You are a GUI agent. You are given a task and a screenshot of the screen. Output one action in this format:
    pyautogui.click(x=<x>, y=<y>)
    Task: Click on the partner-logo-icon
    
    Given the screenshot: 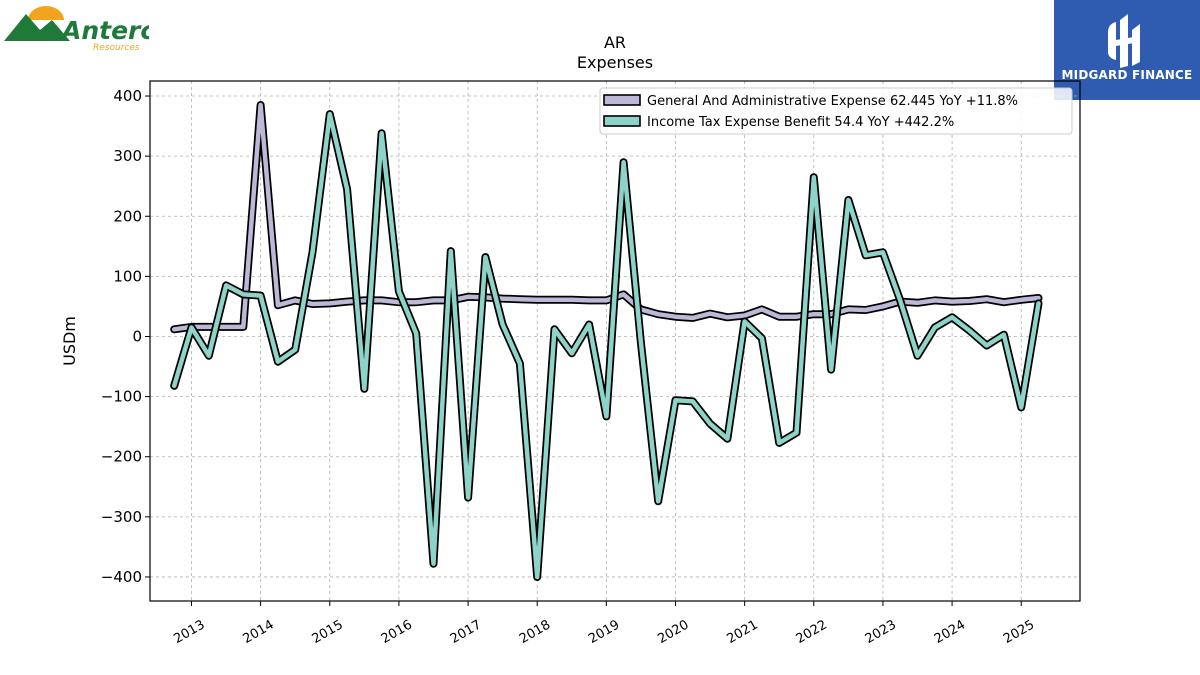 What is the action you would take?
    pyautogui.click(x=1124, y=41)
    